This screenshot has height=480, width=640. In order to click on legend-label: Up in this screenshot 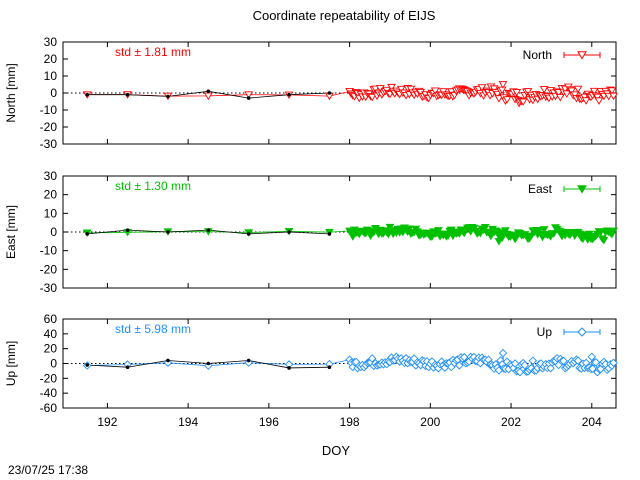, I will do `click(545, 332)`.